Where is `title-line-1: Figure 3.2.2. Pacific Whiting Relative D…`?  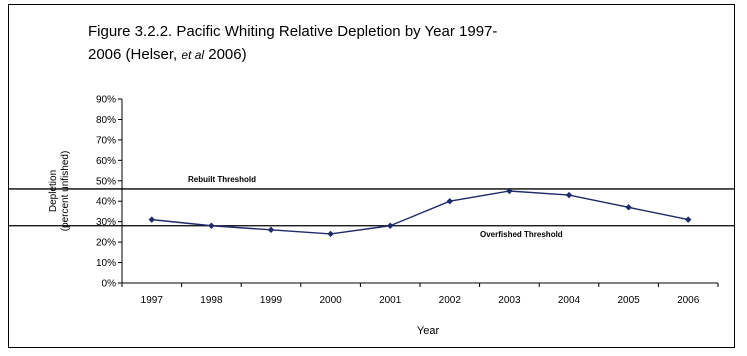
title-line-1: Figure 3.2.2. Pacific Whiting Relative D… is located at coordinates (293, 31).